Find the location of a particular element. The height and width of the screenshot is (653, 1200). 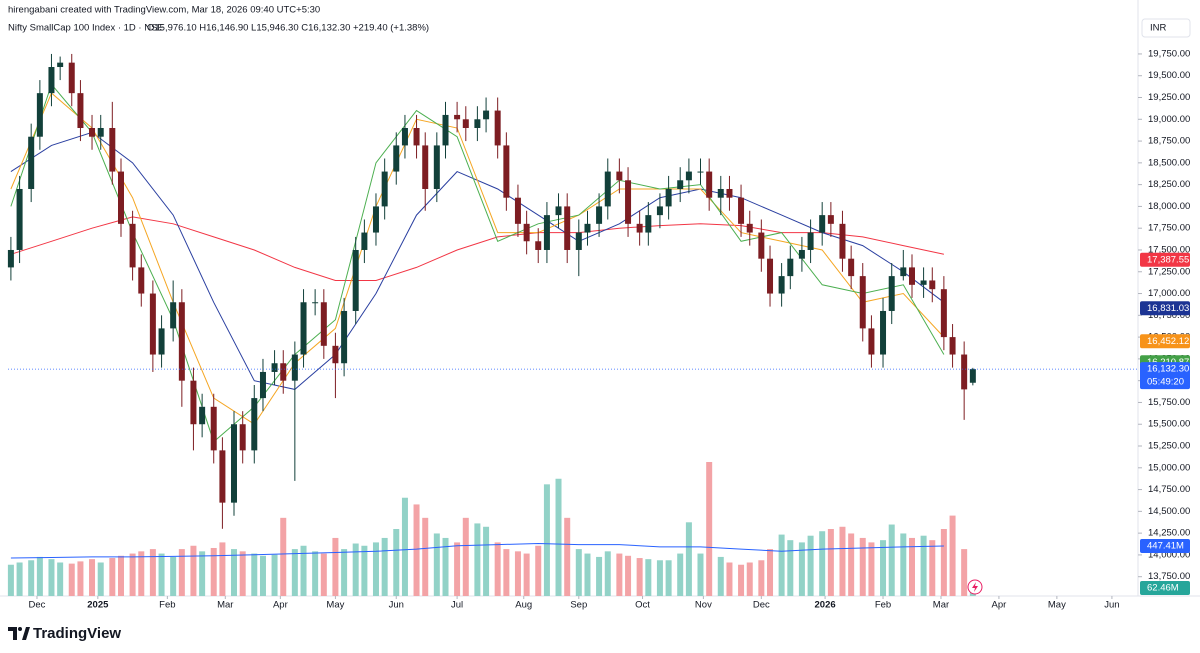

moving-average is located at coordinates (477, 248).